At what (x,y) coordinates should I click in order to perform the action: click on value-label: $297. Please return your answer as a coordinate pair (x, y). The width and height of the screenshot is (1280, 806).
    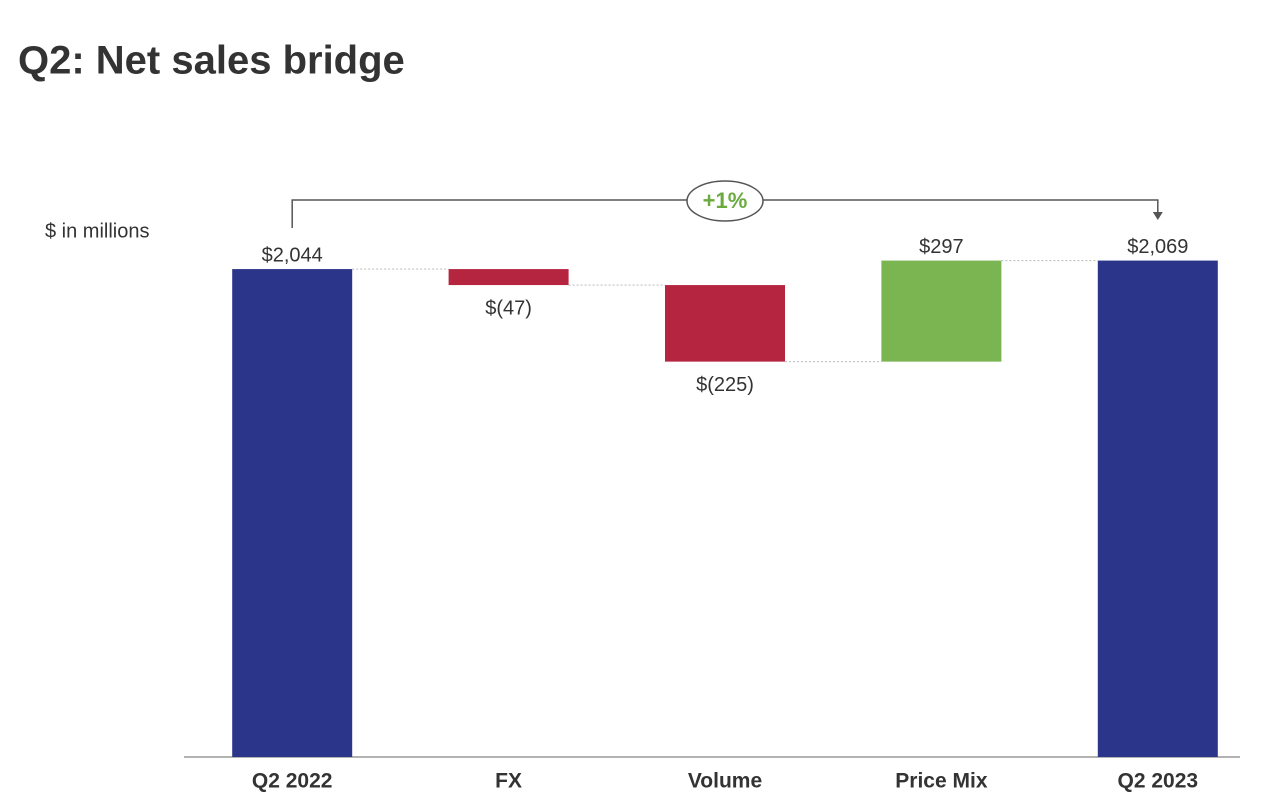
    Looking at the image, I should click on (941, 247).